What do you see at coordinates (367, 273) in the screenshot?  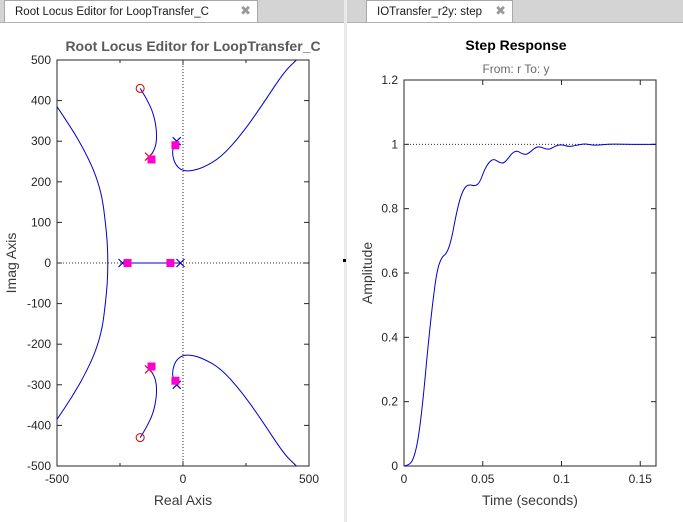 I see `y-axis-label: Amplitude` at bounding box center [367, 273].